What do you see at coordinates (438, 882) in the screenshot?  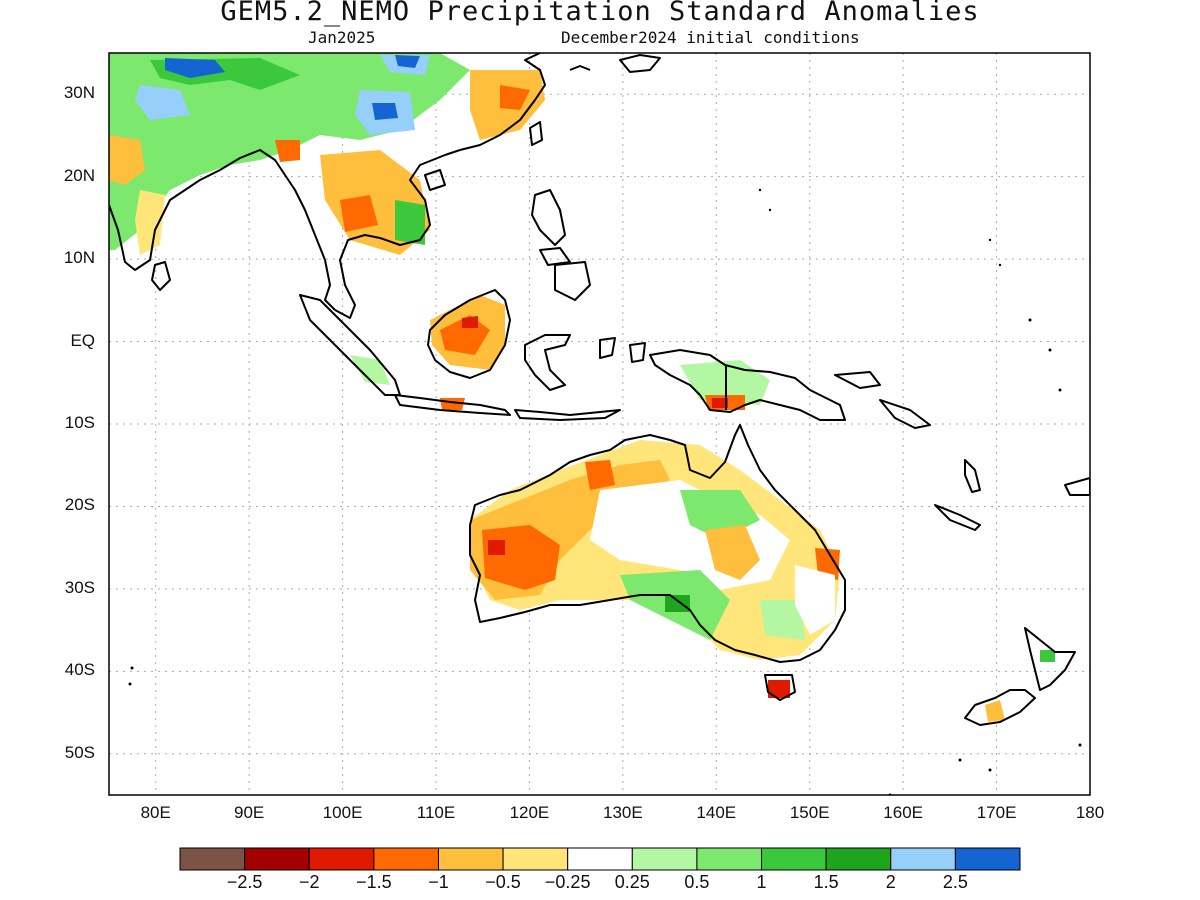 I see `colorbar-tick-label: −1` at bounding box center [438, 882].